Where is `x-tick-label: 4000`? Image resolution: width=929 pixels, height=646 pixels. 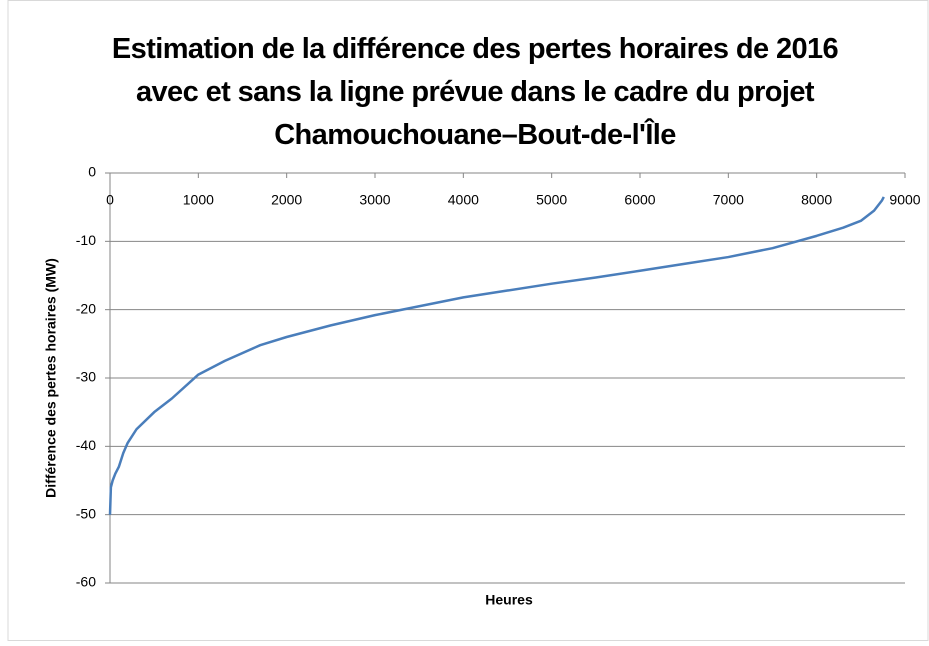 x-tick-label: 4000 is located at coordinates (463, 200).